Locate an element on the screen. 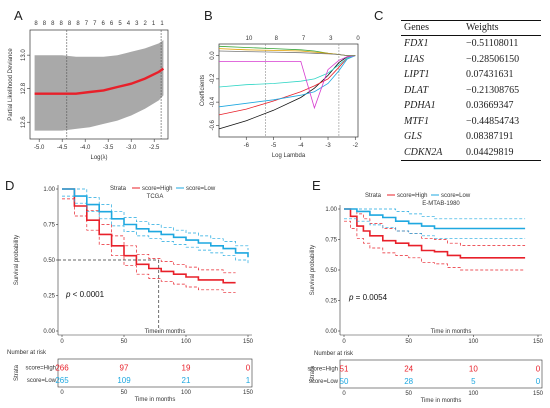 The image size is (550, 408). panel-e-risk-xtick-label: 100 is located at coordinates (473, 394).